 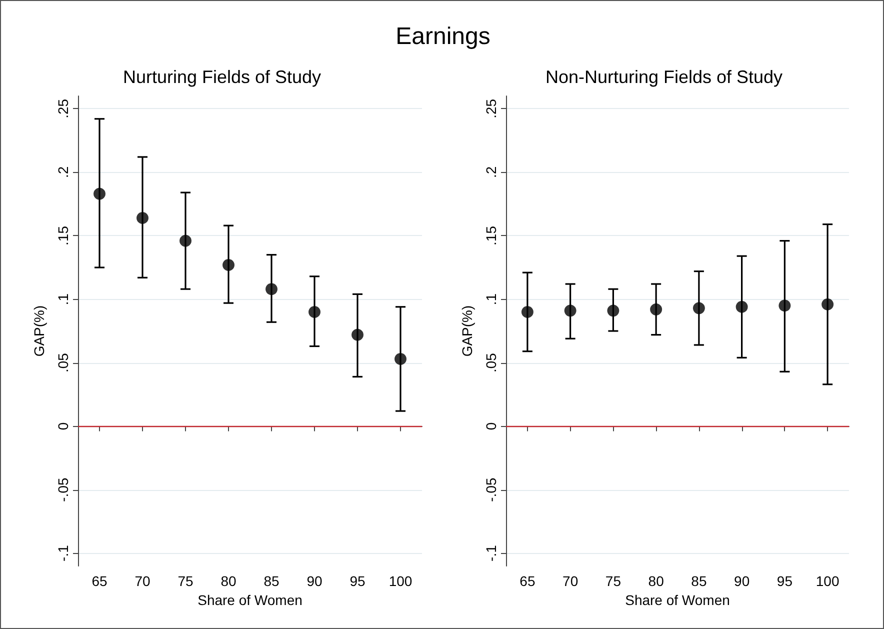 What do you see at coordinates (443, 37) in the screenshot?
I see `chart-title: Earnings` at bounding box center [443, 37].